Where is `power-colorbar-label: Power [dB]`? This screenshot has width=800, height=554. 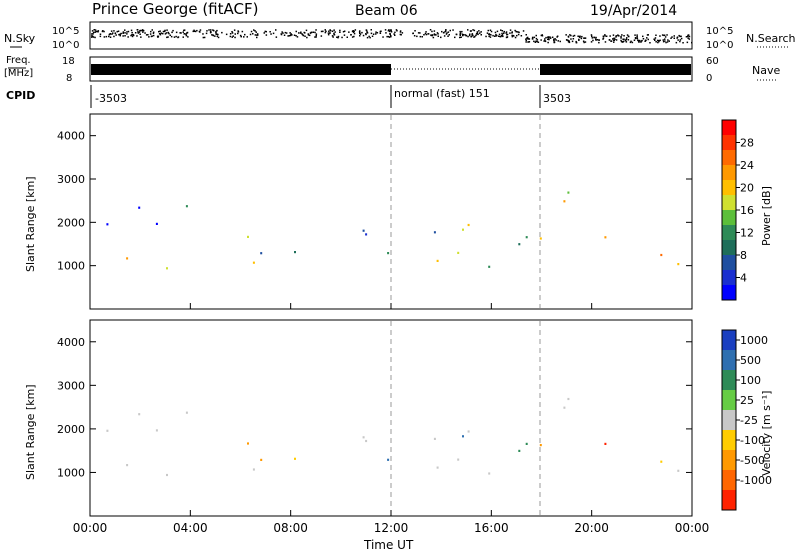 power-colorbar-label: Power [dB] is located at coordinates (766, 216).